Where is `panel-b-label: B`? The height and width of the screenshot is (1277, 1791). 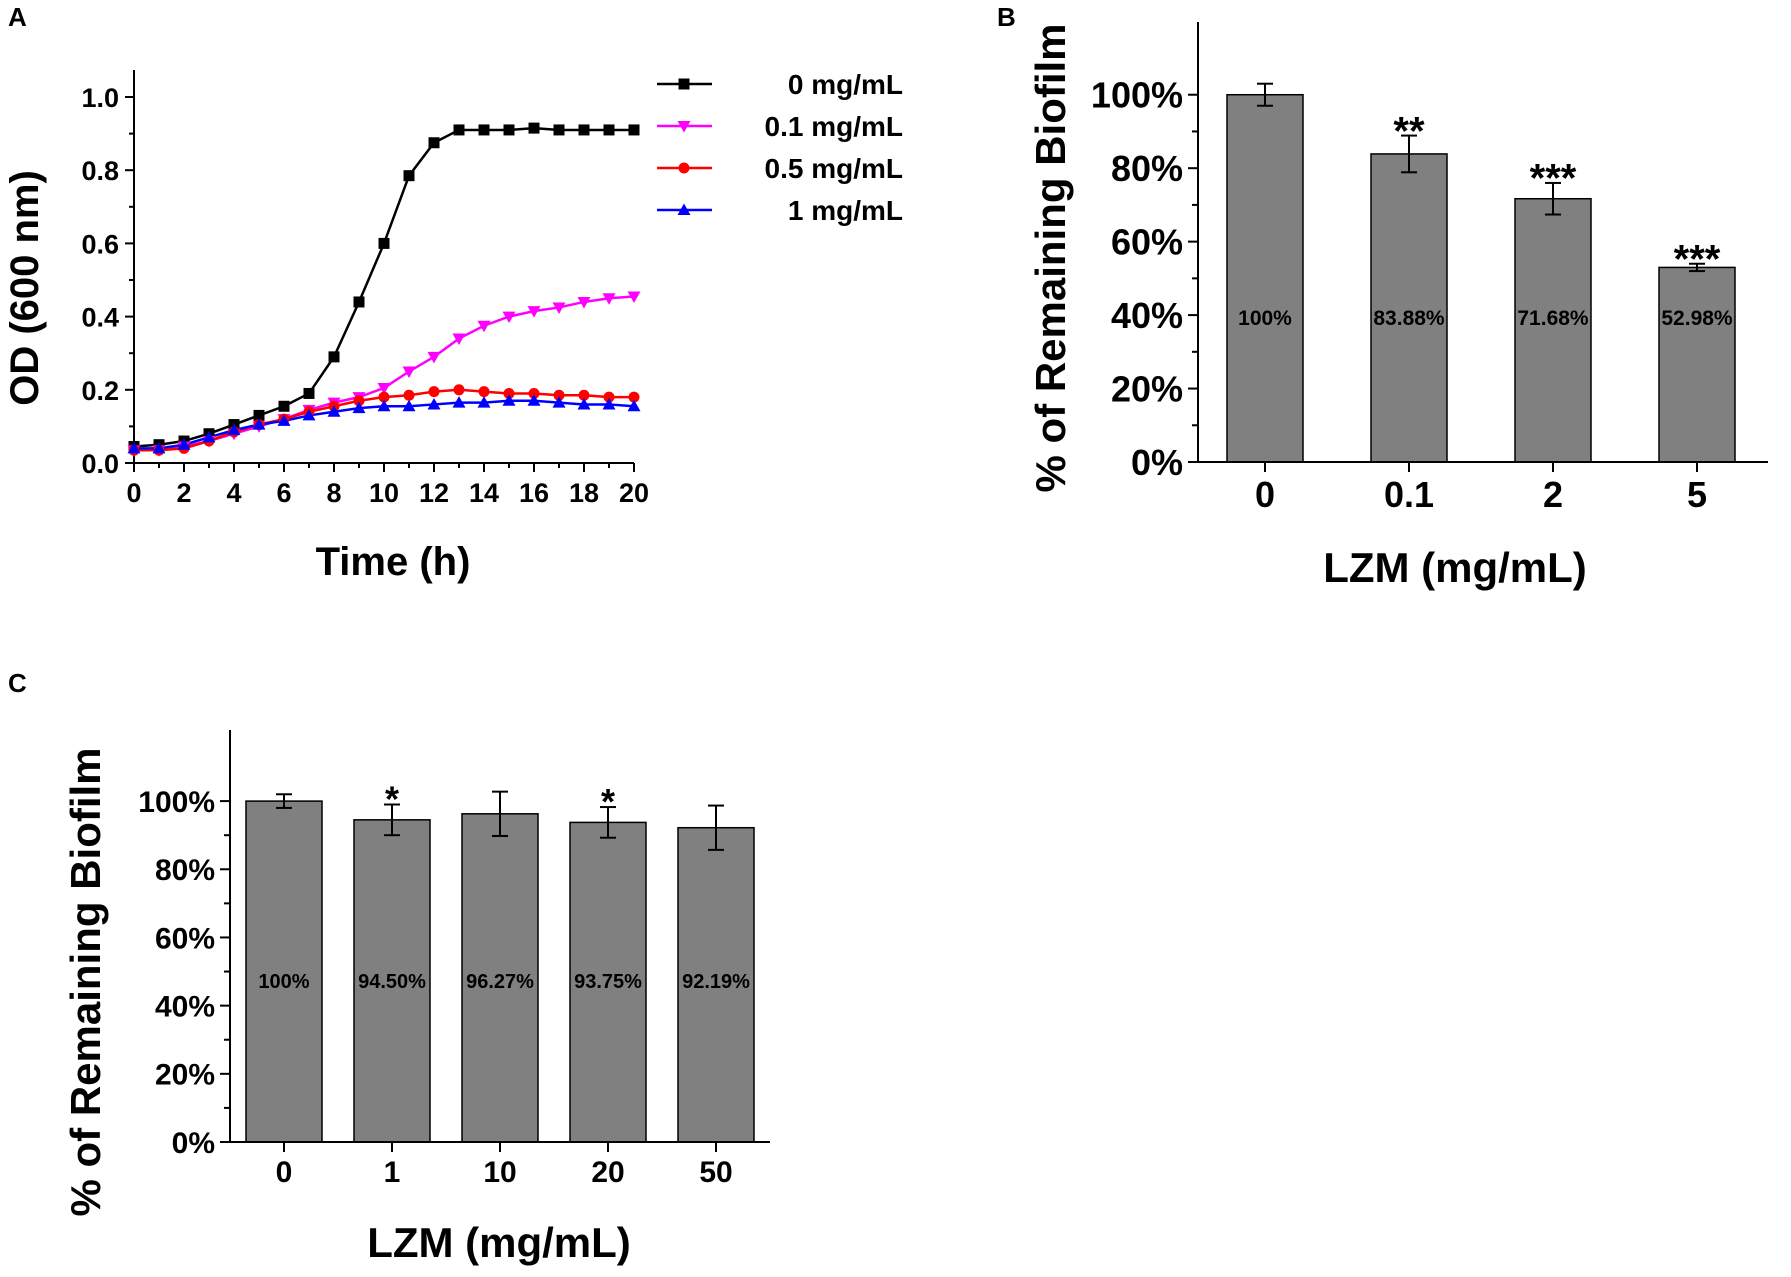 panel-b-label: B is located at coordinates (1006, 17).